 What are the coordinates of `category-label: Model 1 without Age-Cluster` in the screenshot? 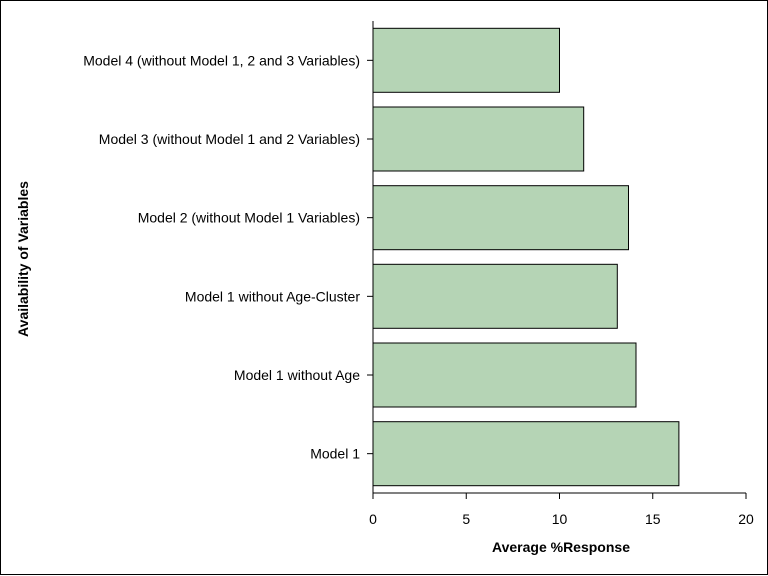 It's located at (272, 296).